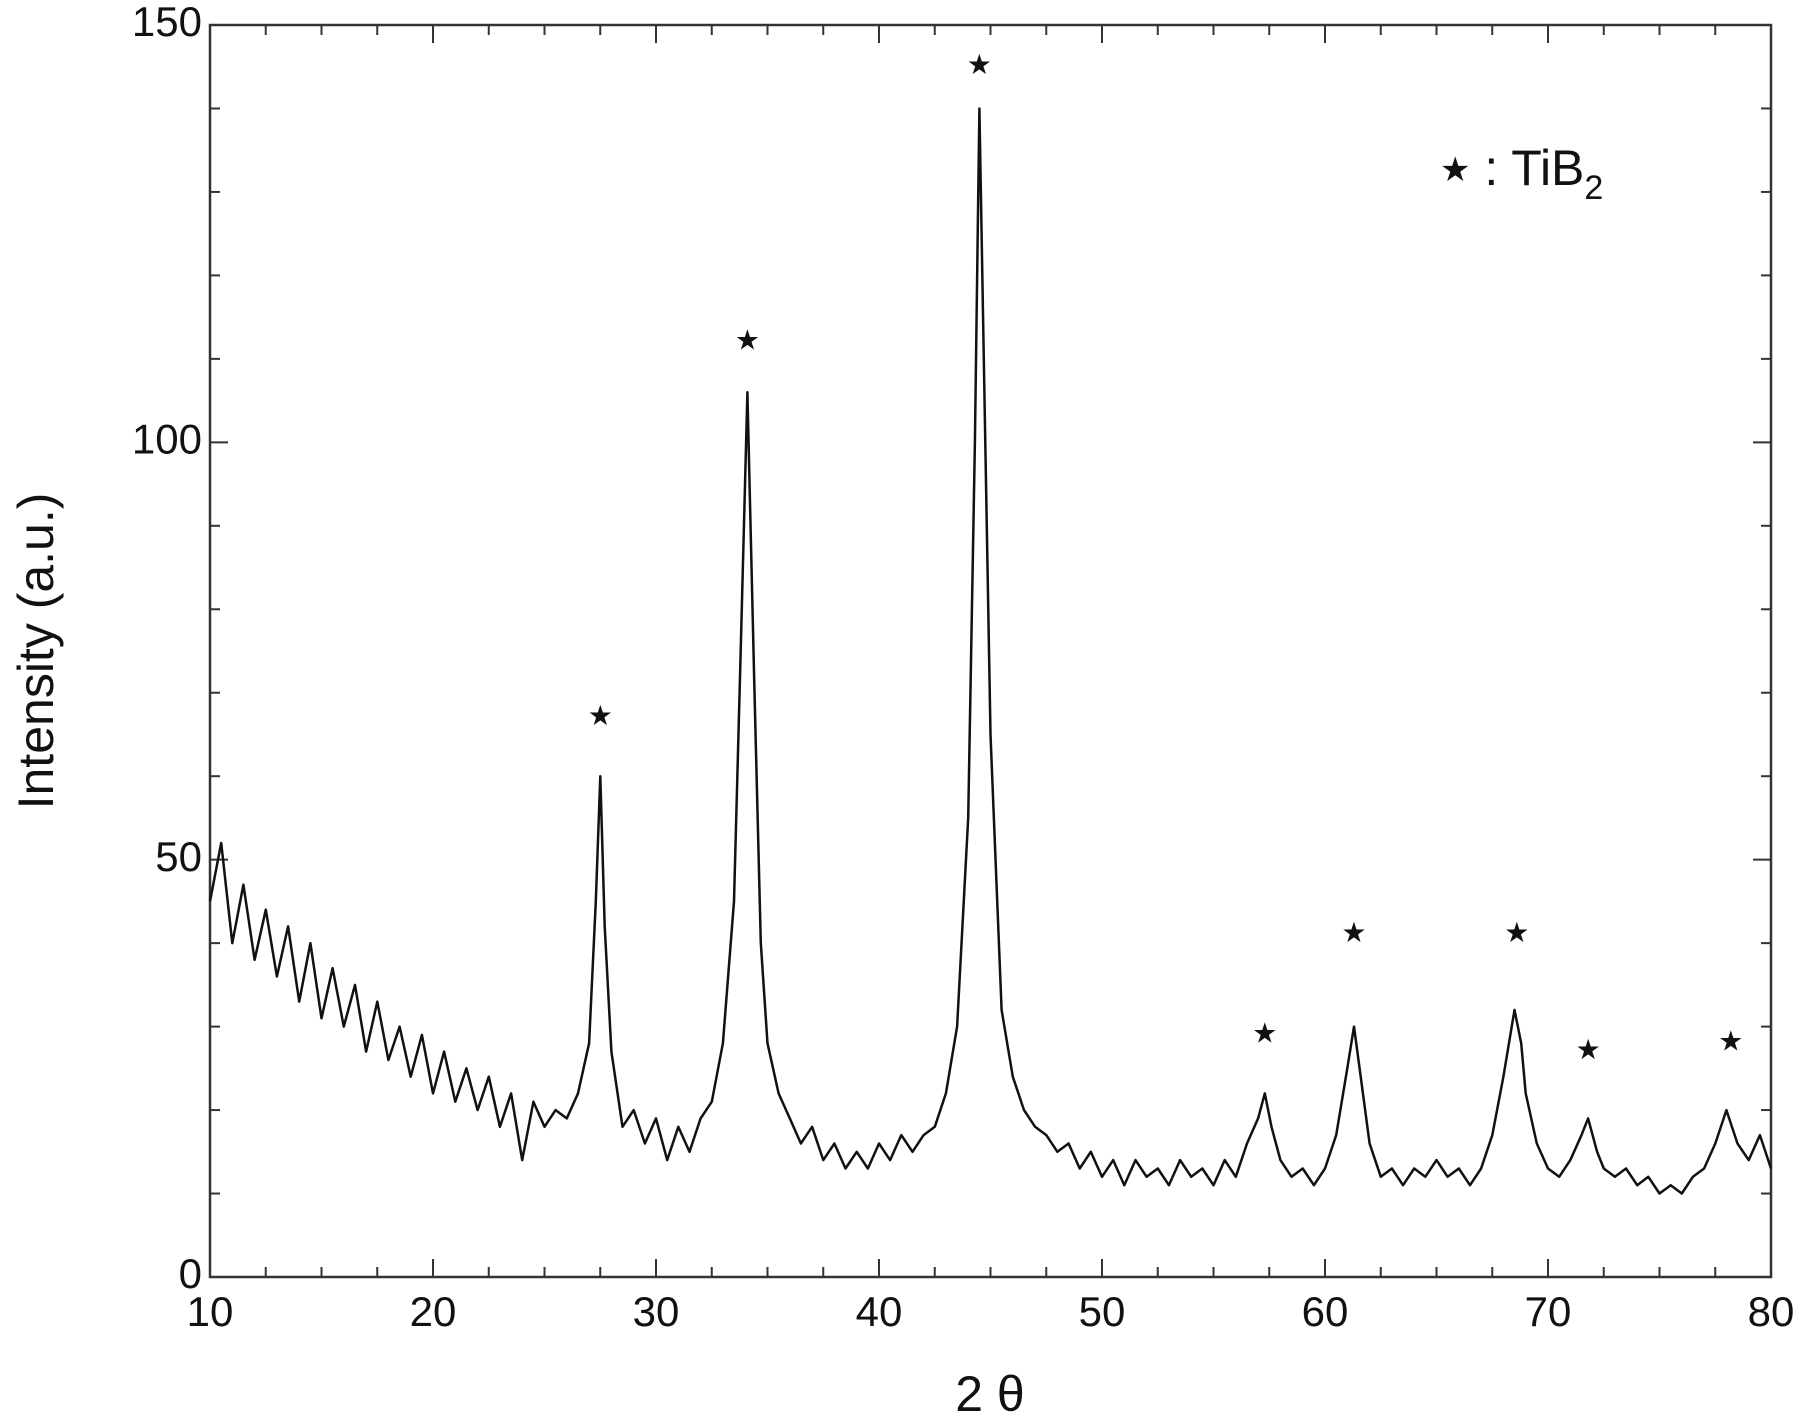 This screenshot has height=1428, width=1800. I want to click on x-tick-label: 40, so click(879, 1311).